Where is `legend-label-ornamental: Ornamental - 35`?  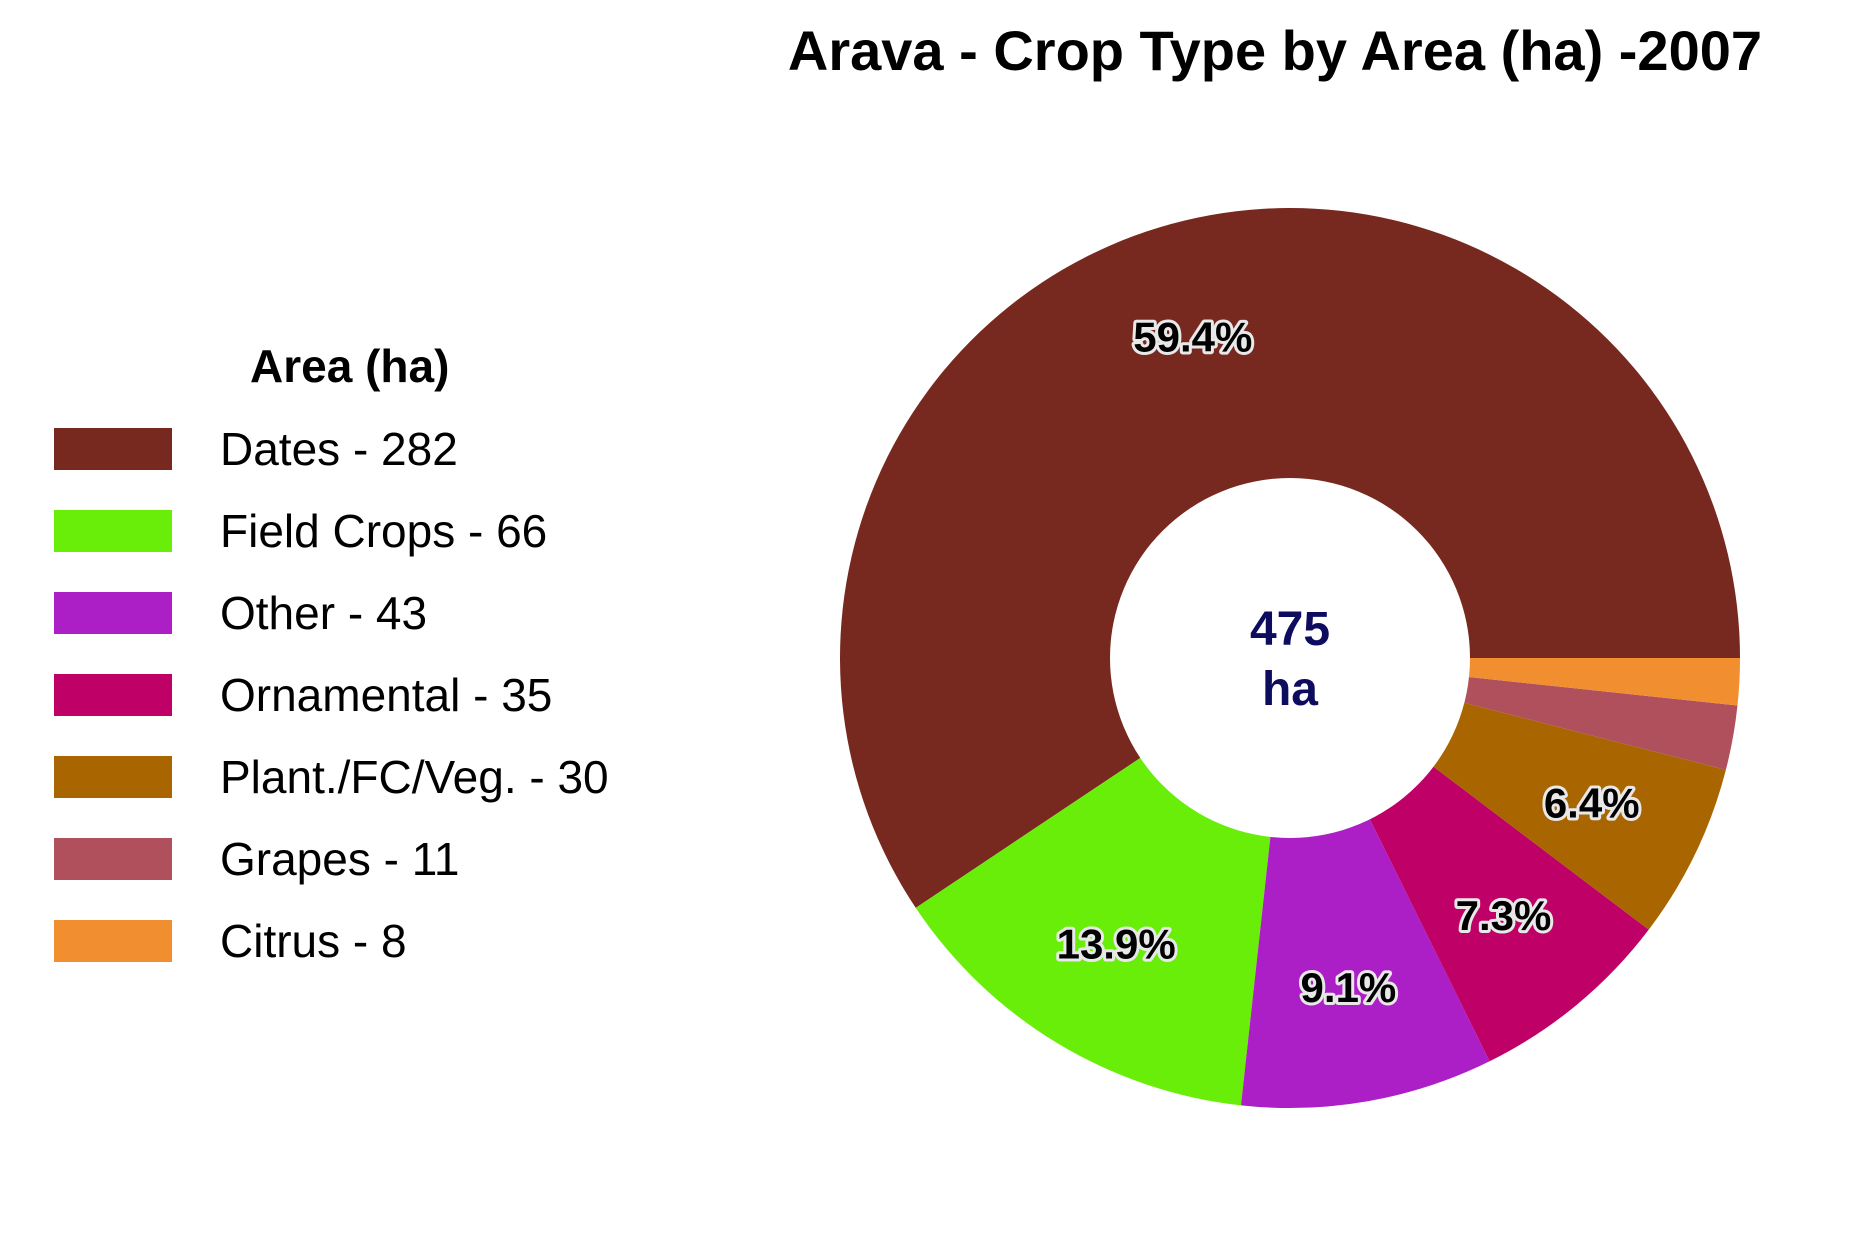 legend-label-ornamental: Ornamental - 35 is located at coordinates (386, 695).